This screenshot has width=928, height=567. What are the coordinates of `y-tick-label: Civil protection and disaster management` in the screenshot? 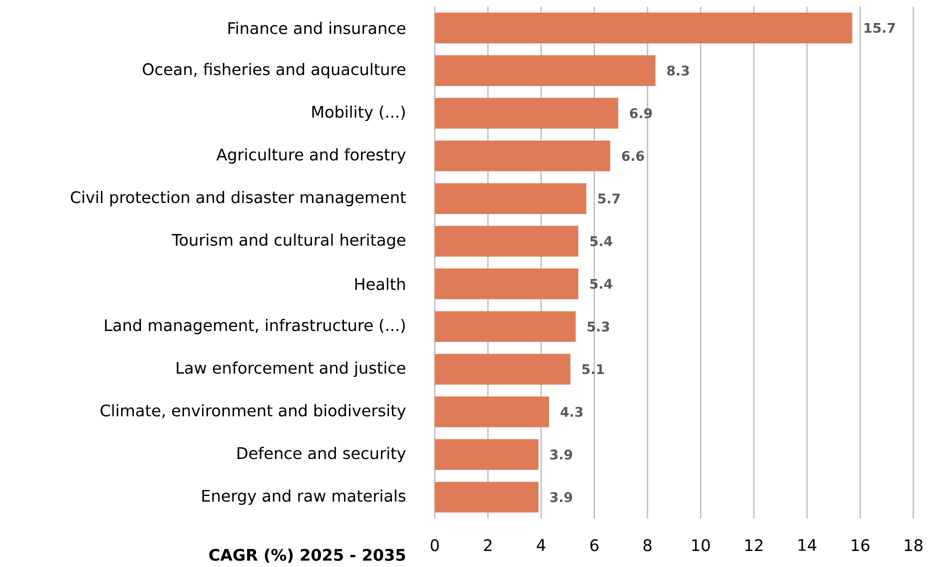 It's located at (238, 198).